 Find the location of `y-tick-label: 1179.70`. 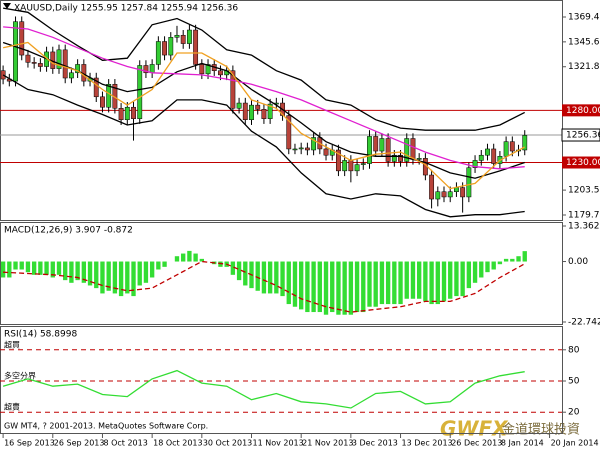

y-tick-label: 1179.70 is located at coordinates (584, 215).